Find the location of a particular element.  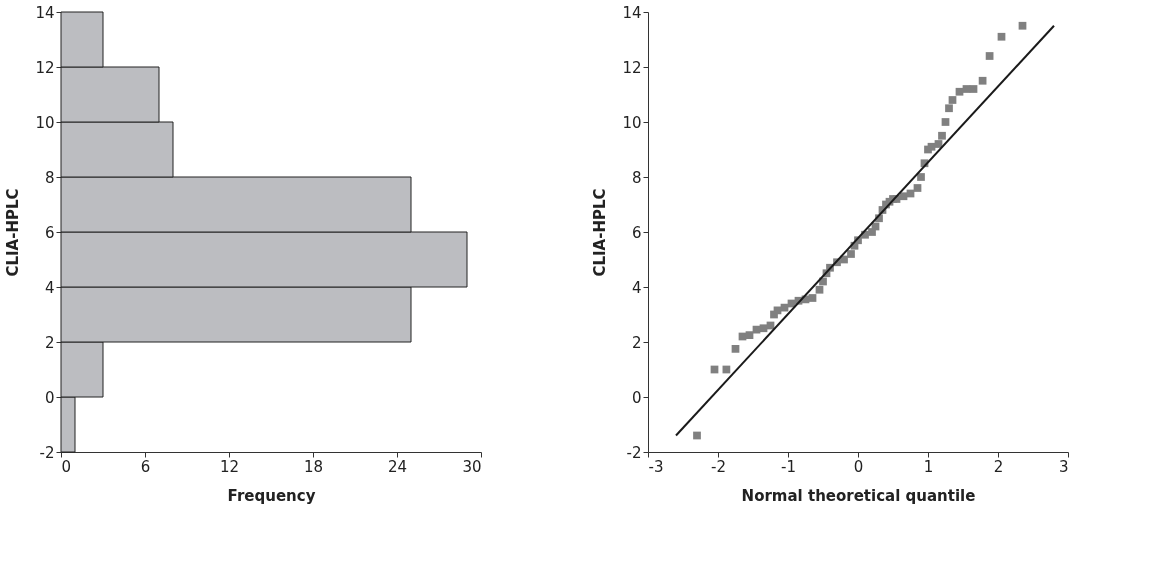

x-tick-label: 2 is located at coordinates (998, 466).